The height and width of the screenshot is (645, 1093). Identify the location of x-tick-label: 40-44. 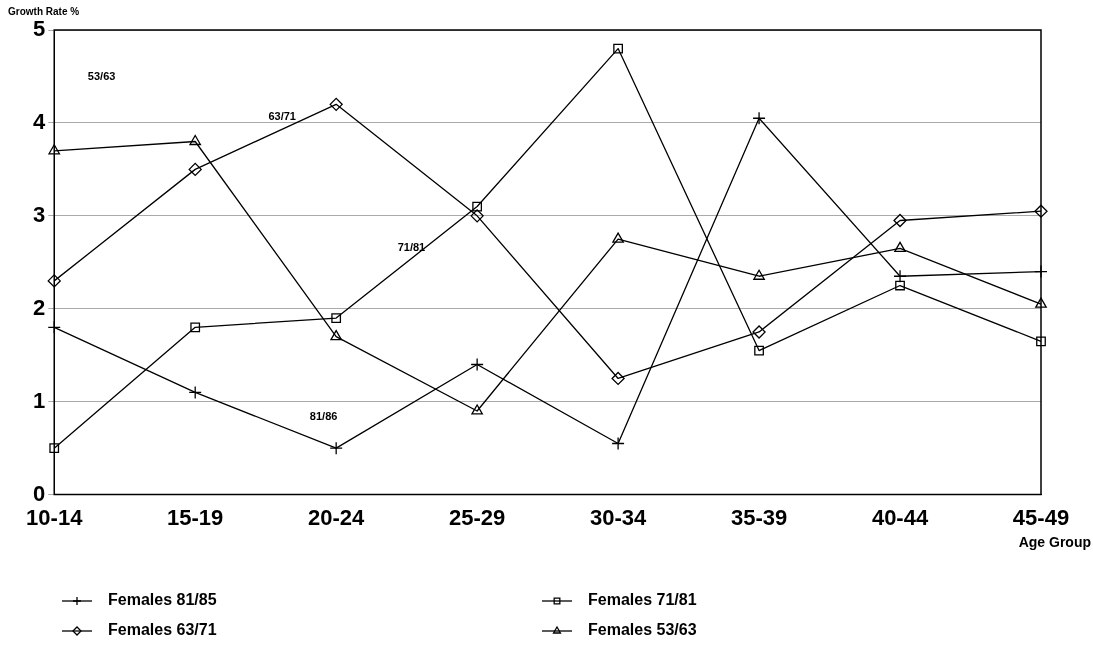
(900, 517).